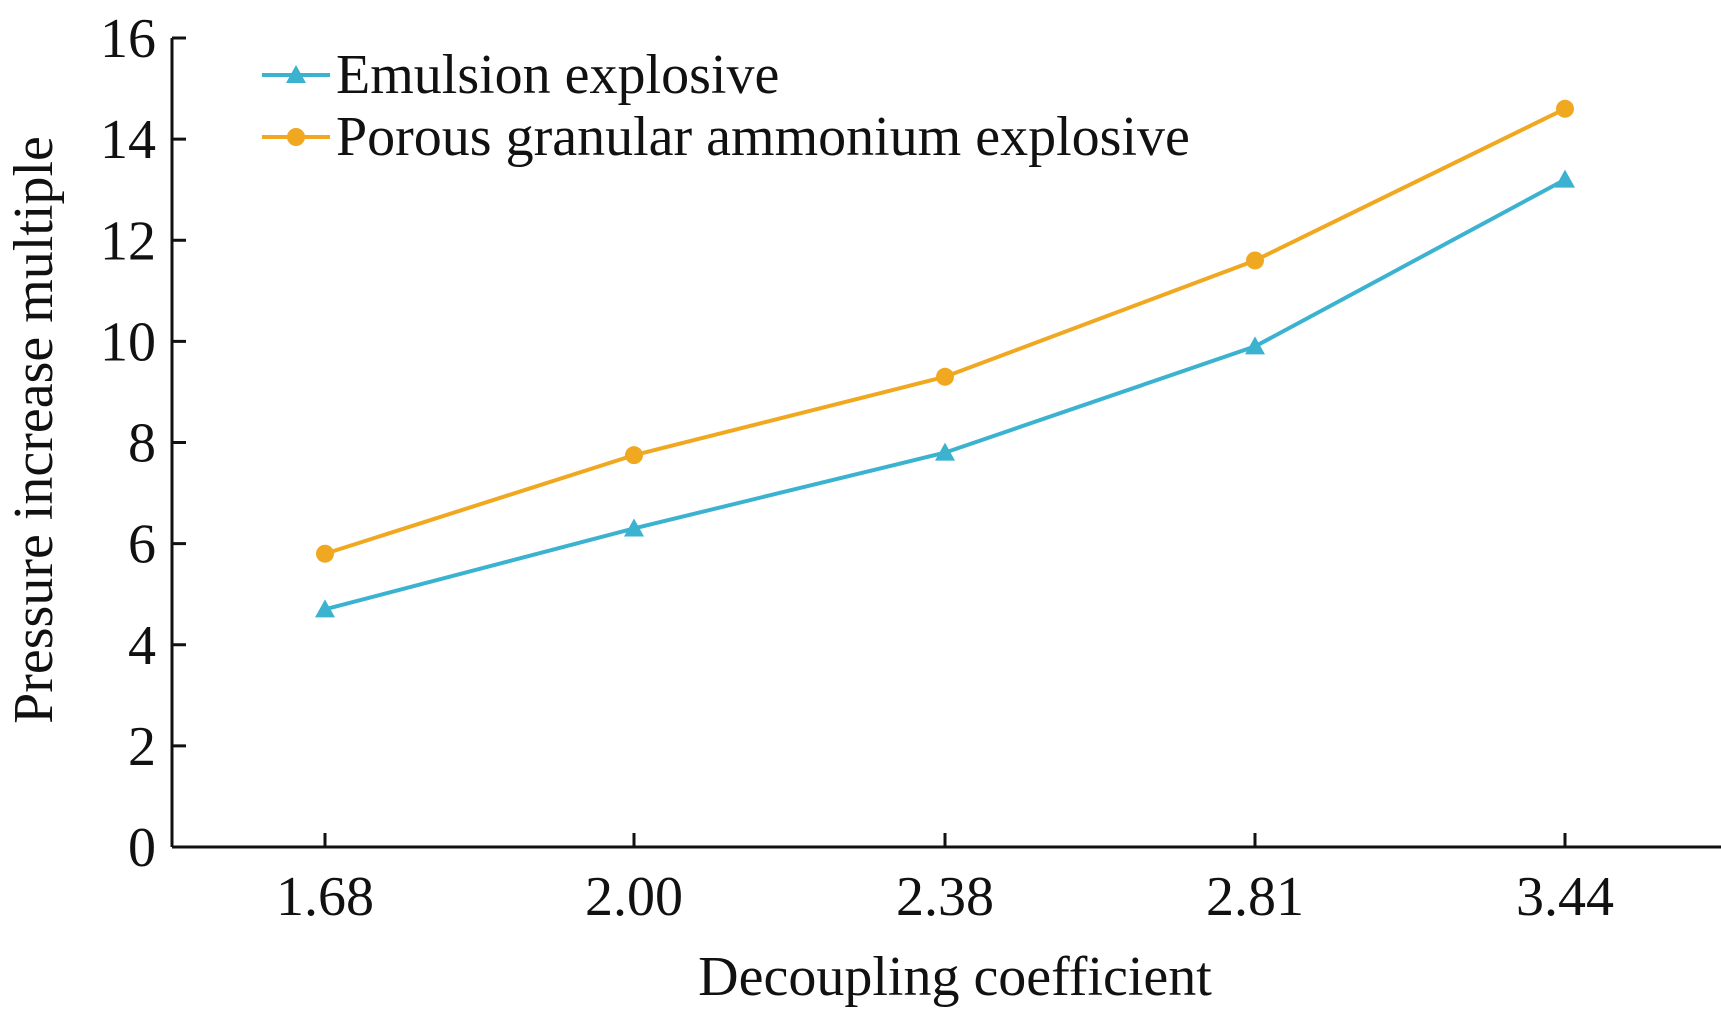  What do you see at coordinates (128, 342) in the screenshot?
I see `y-tick-label: 10` at bounding box center [128, 342].